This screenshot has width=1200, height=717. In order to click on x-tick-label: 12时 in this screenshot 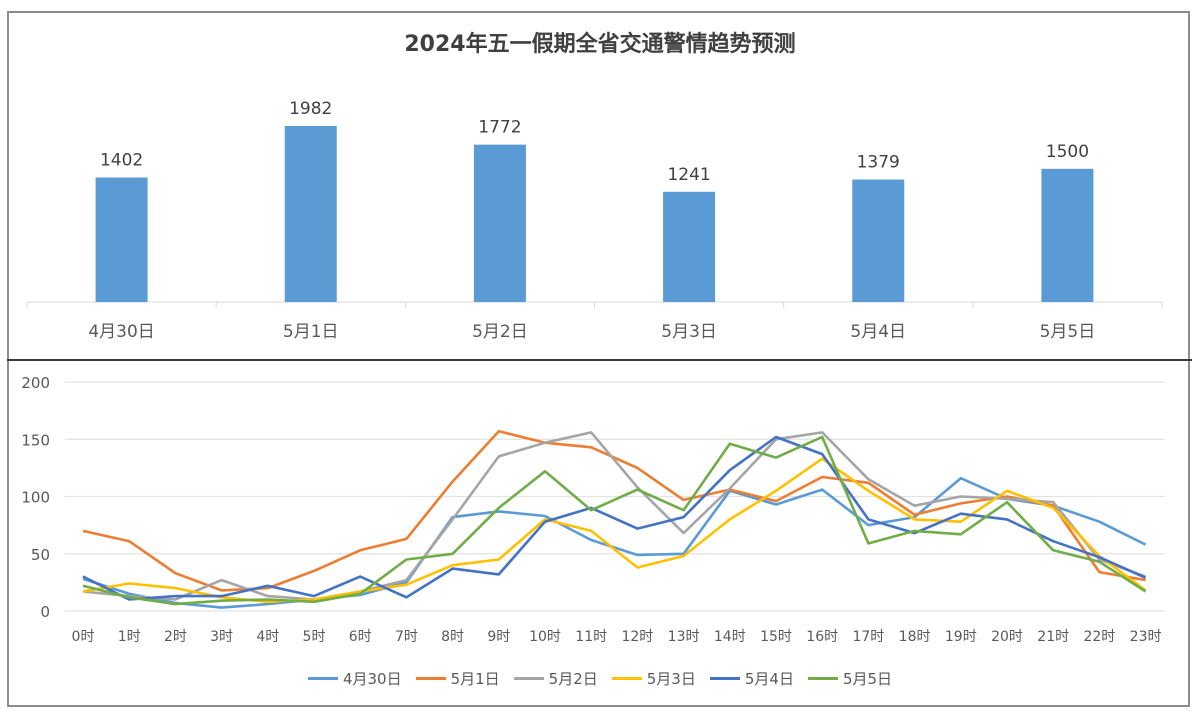, I will do `click(637, 637)`.